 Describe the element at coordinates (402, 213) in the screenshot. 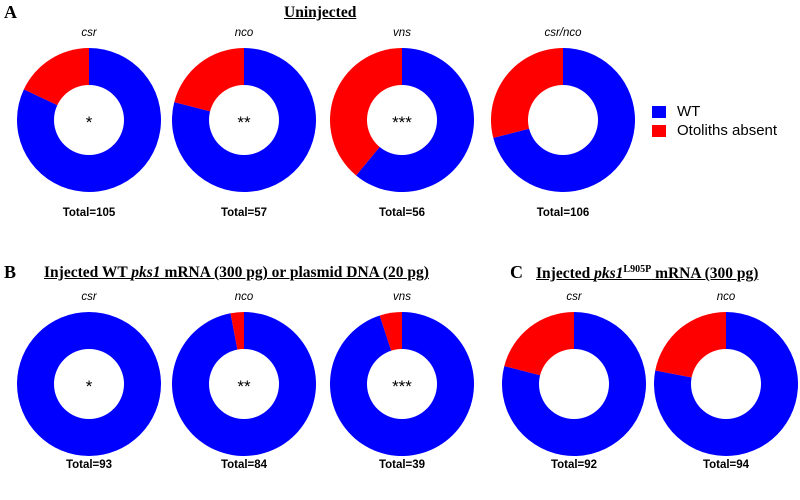

I see `total-label-a-vns: Total=56` at that location.